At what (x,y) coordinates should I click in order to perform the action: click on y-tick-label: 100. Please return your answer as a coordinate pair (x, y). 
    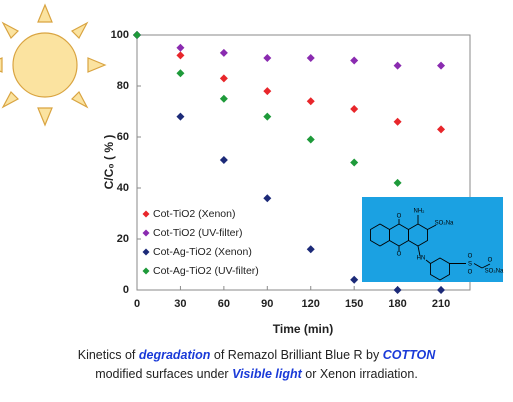
    Looking at the image, I should click on (120, 35).